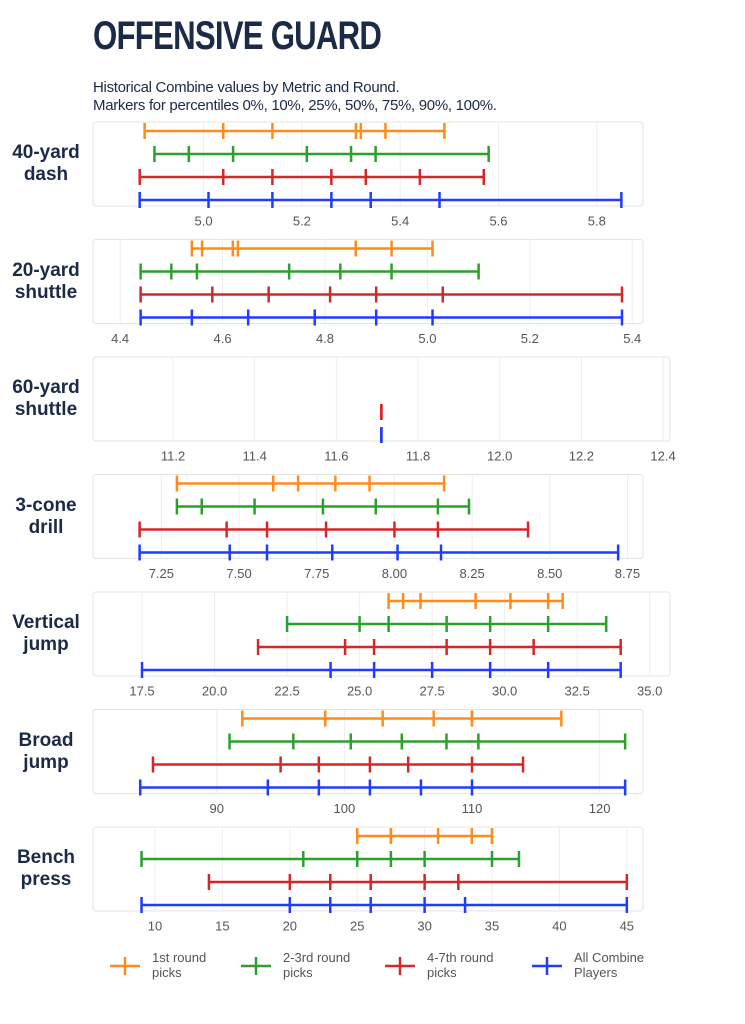  Describe the element at coordinates (317, 965) in the screenshot. I see `legend-label: 2-3rd round picks` at that location.